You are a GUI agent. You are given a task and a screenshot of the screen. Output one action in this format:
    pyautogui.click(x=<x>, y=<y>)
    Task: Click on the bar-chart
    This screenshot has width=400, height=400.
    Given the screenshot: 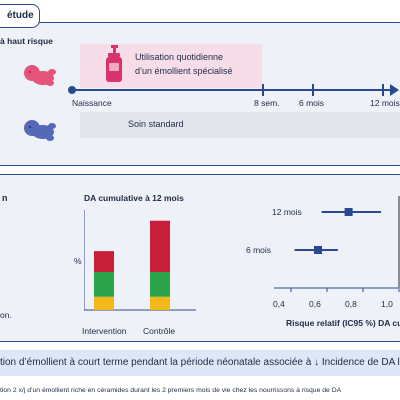 What is the action you would take?
    pyautogui.click(x=140, y=260)
    